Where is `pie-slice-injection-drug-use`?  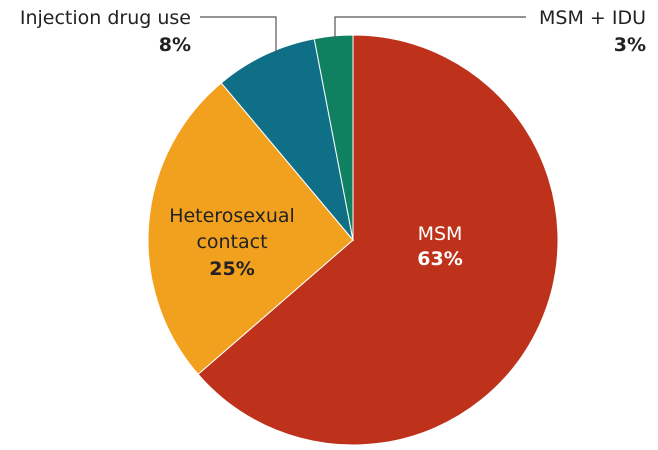 pie-slice-injection-drug-use is located at coordinates (287, 140).